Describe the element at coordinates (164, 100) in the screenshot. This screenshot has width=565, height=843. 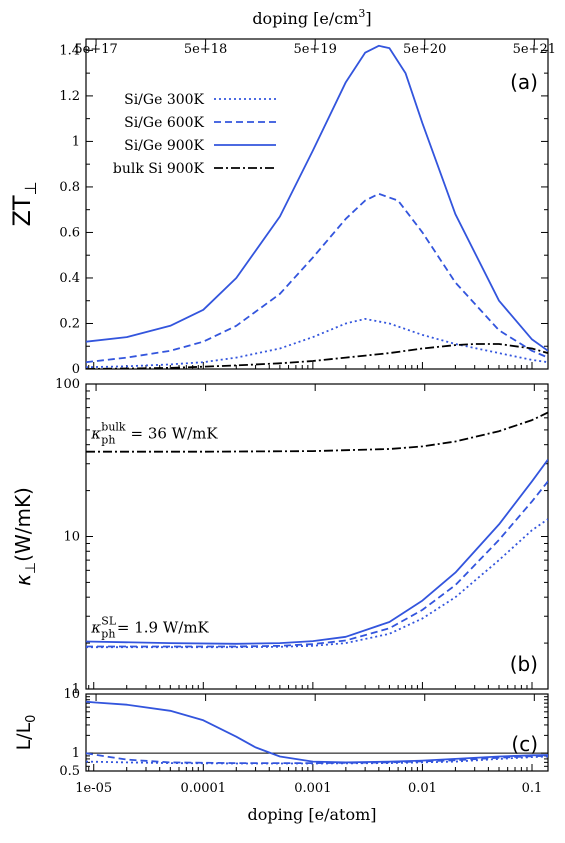
I see `legend-label: Si/Ge 300K` at that location.